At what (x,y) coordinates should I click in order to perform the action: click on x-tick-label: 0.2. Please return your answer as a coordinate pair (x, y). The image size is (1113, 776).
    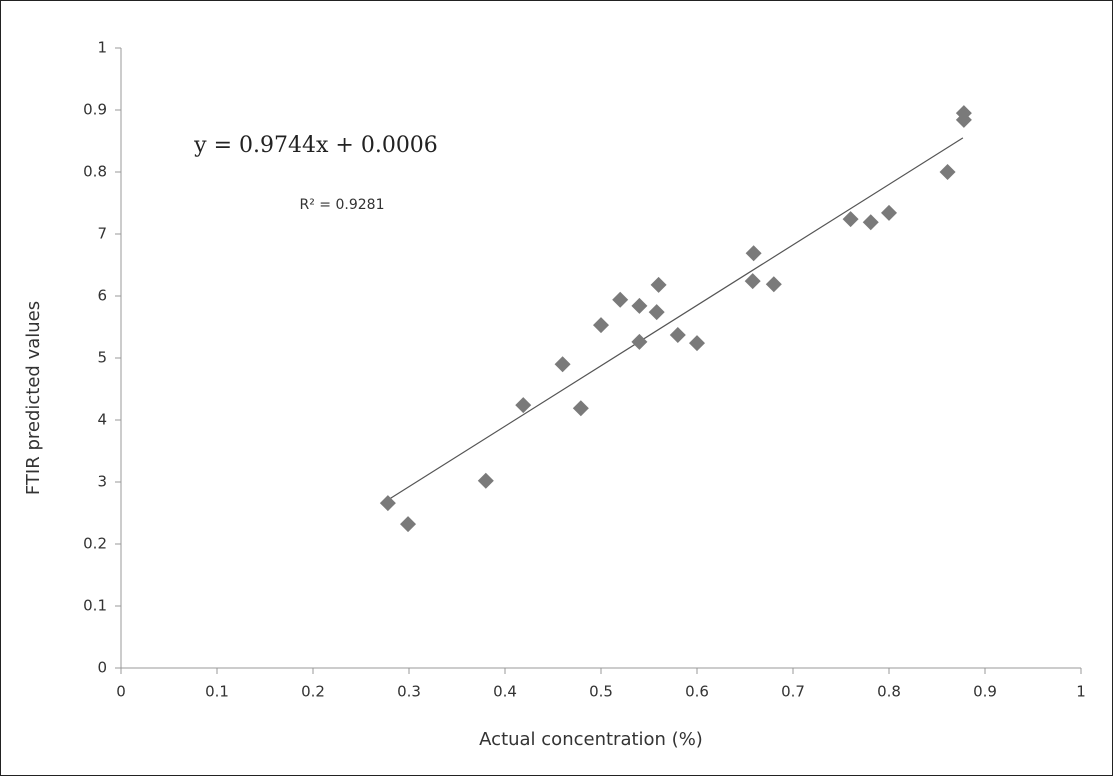
    Looking at the image, I should click on (313, 692).